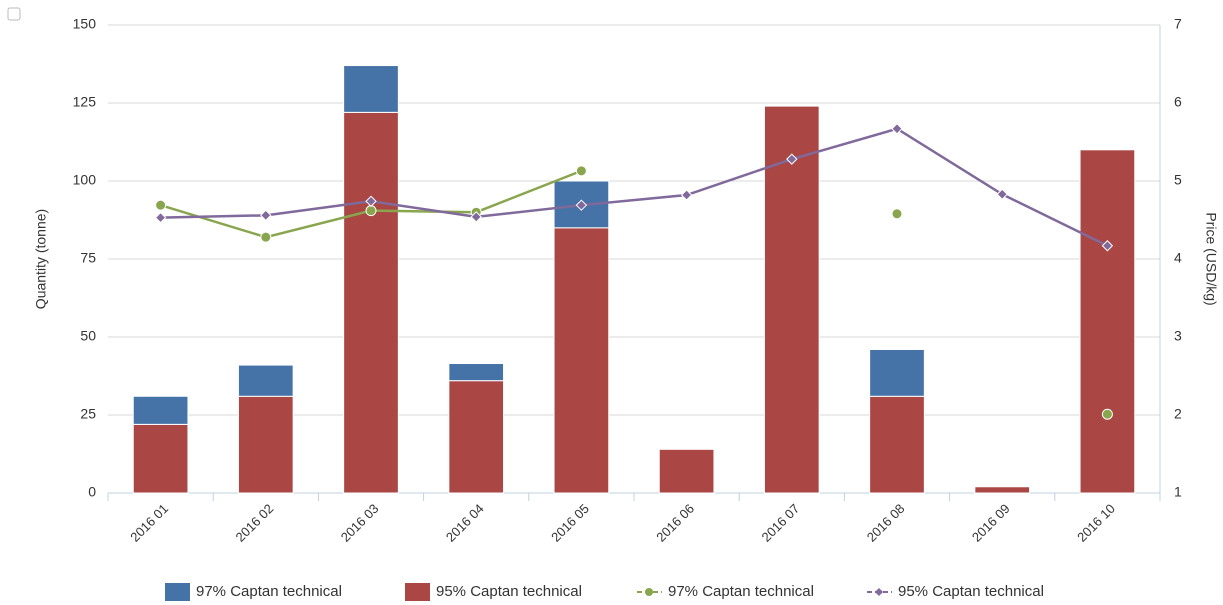 The image size is (1223, 605). Describe the element at coordinates (88, 336) in the screenshot. I see `y-tick-label: 50` at that location.